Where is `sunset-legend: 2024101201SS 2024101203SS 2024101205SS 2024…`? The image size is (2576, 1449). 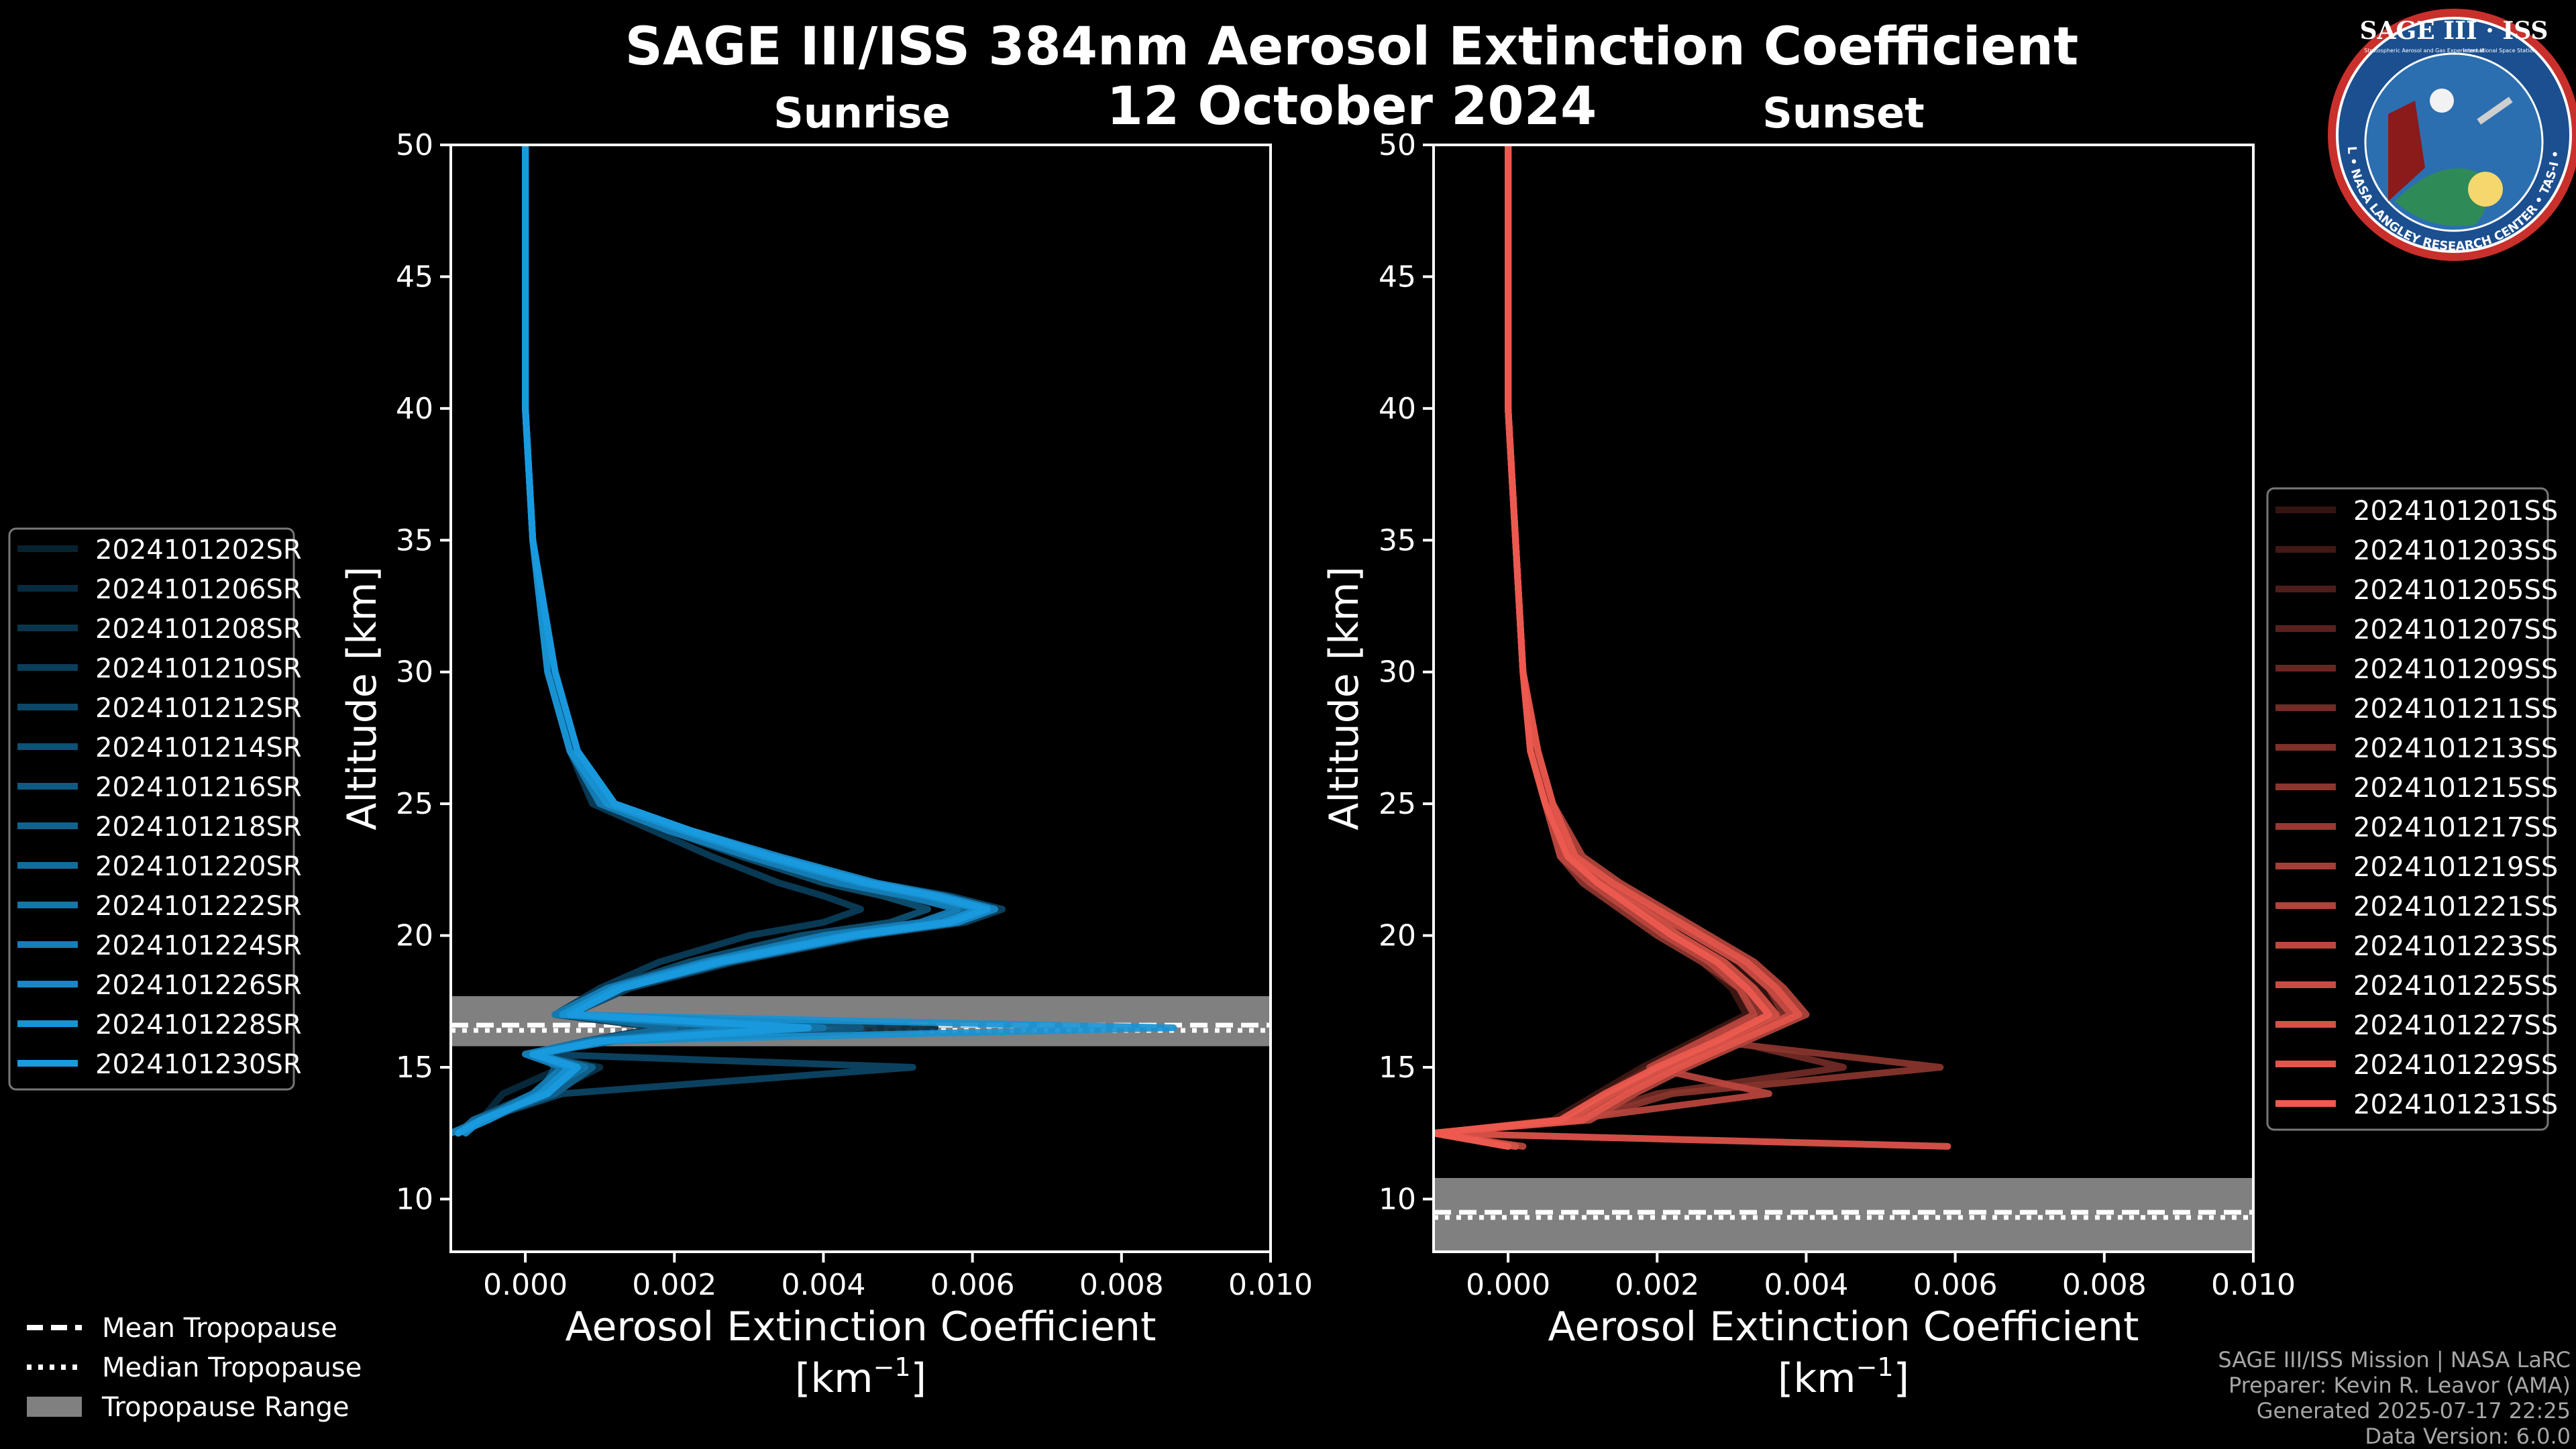 sunset-legend: 2024101201SS 2024101203SS 2024101205SS 2024… is located at coordinates (2412, 809).